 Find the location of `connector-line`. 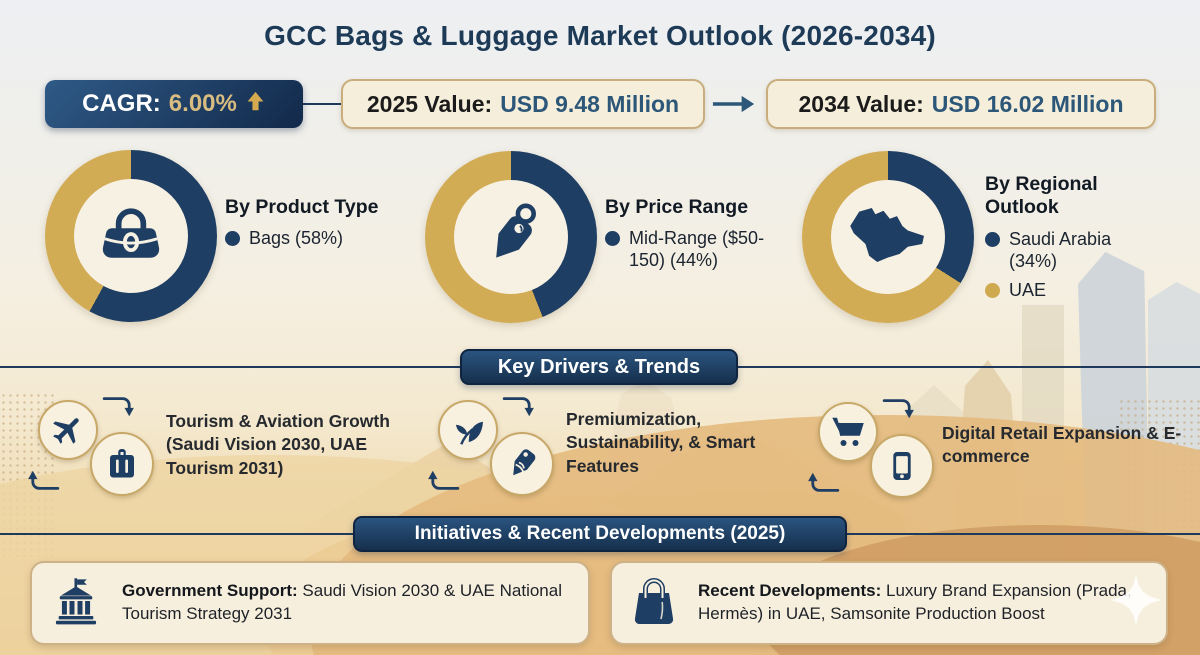

connector-line is located at coordinates (321, 104).